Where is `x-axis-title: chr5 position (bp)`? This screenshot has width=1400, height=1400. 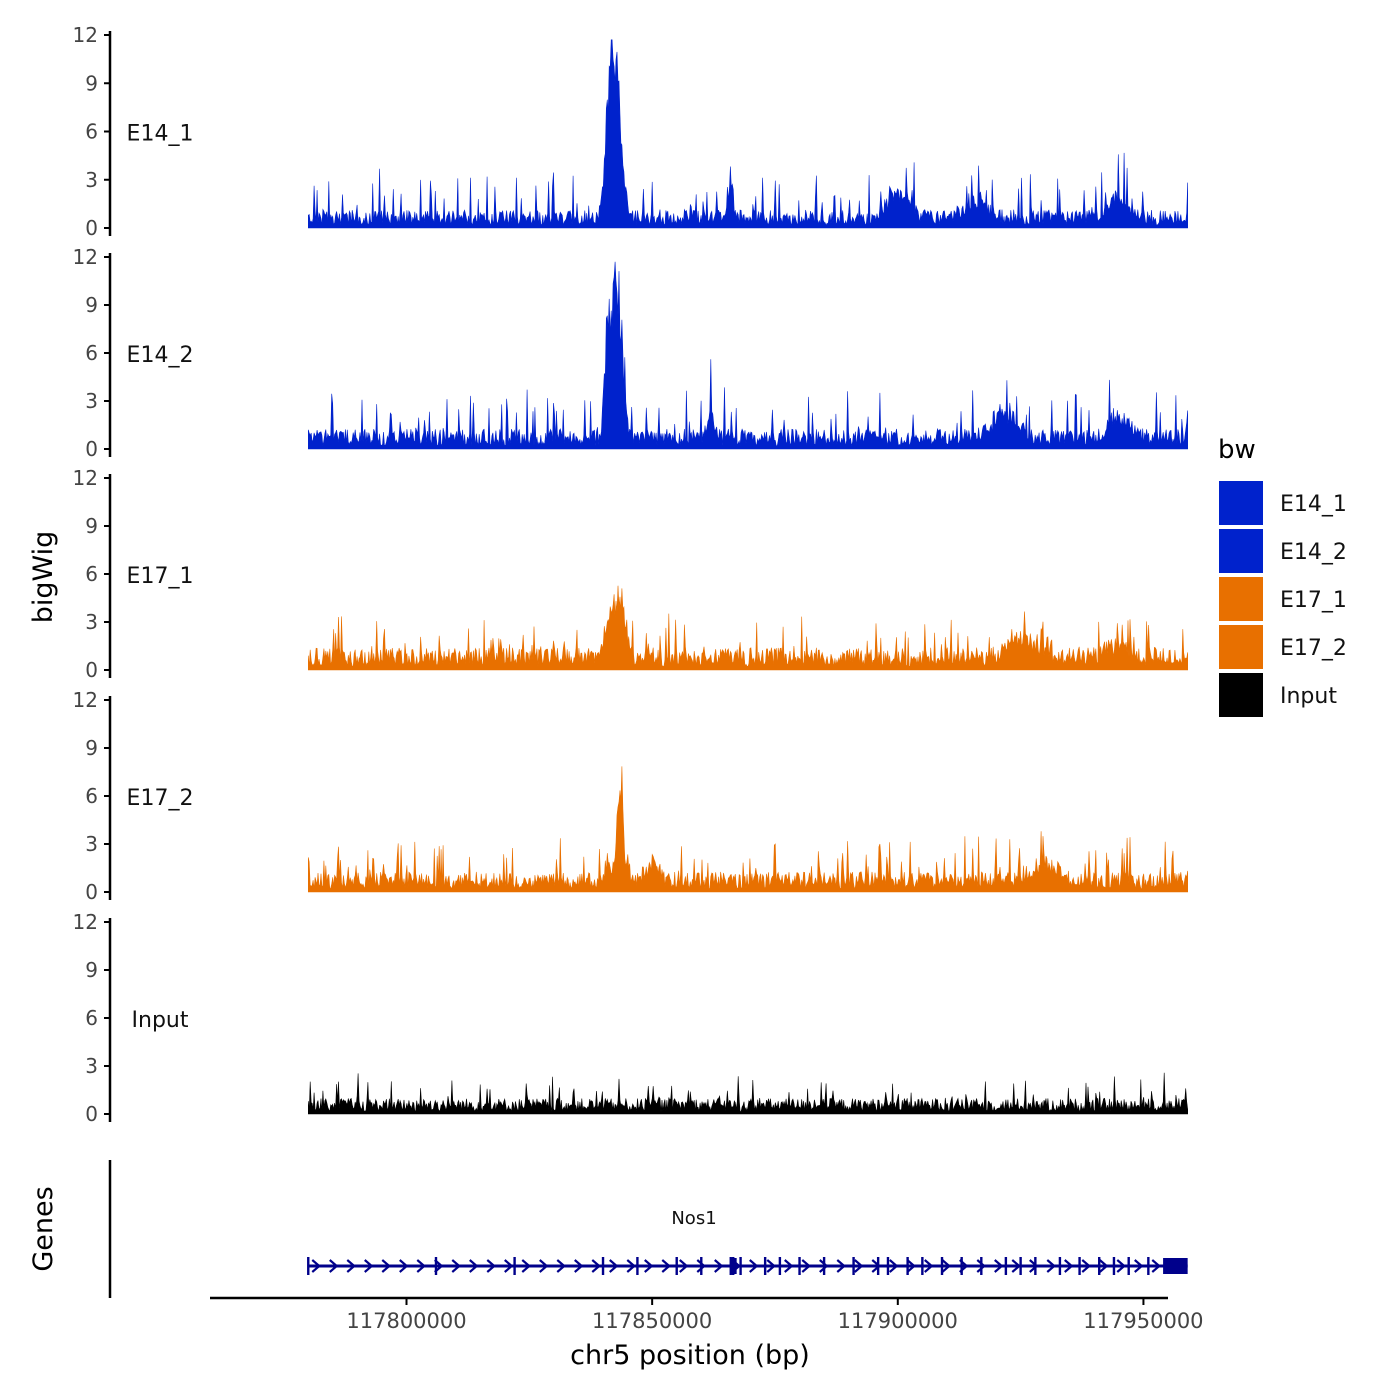 x-axis-title: chr5 position (bp) is located at coordinates (690, 1355).